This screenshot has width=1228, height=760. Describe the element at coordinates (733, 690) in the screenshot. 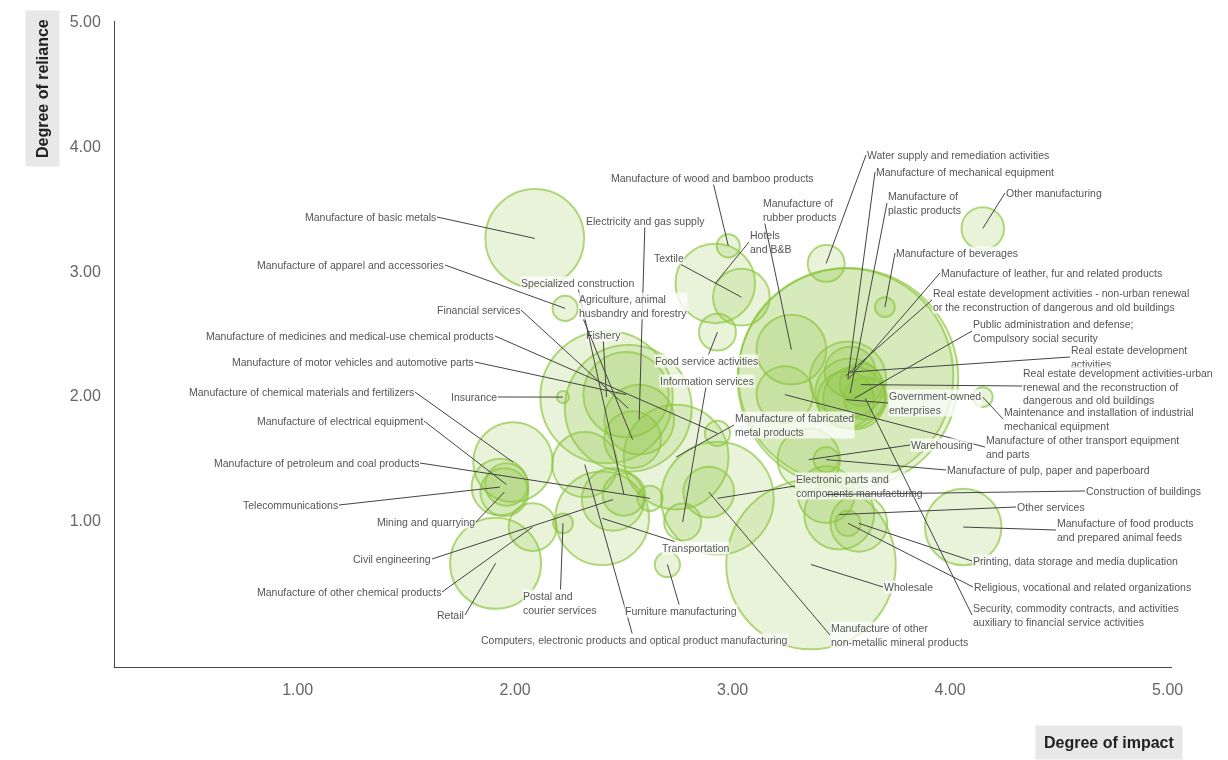

I see `x-tick-label: 3.00` at that location.